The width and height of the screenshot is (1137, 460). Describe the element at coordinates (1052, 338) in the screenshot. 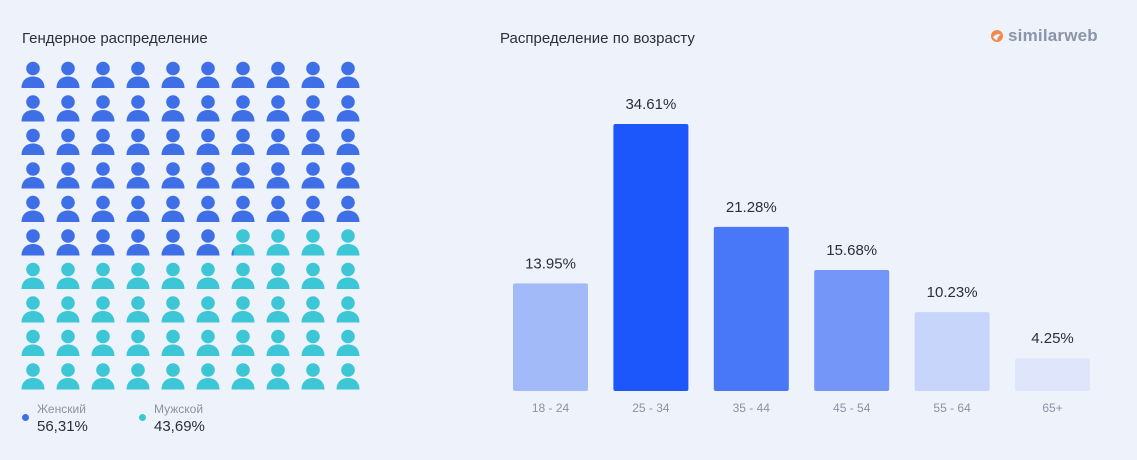

I see `age-bar-value-label: 4.25%` at that location.